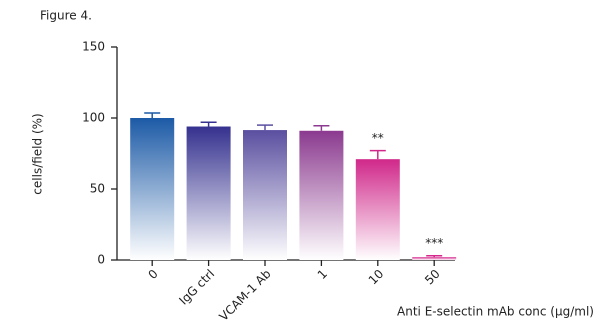 The height and width of the screenshot is (323, 601). I want to click on x-tick-label: VCAM-1 Ab, so click(244, 295).